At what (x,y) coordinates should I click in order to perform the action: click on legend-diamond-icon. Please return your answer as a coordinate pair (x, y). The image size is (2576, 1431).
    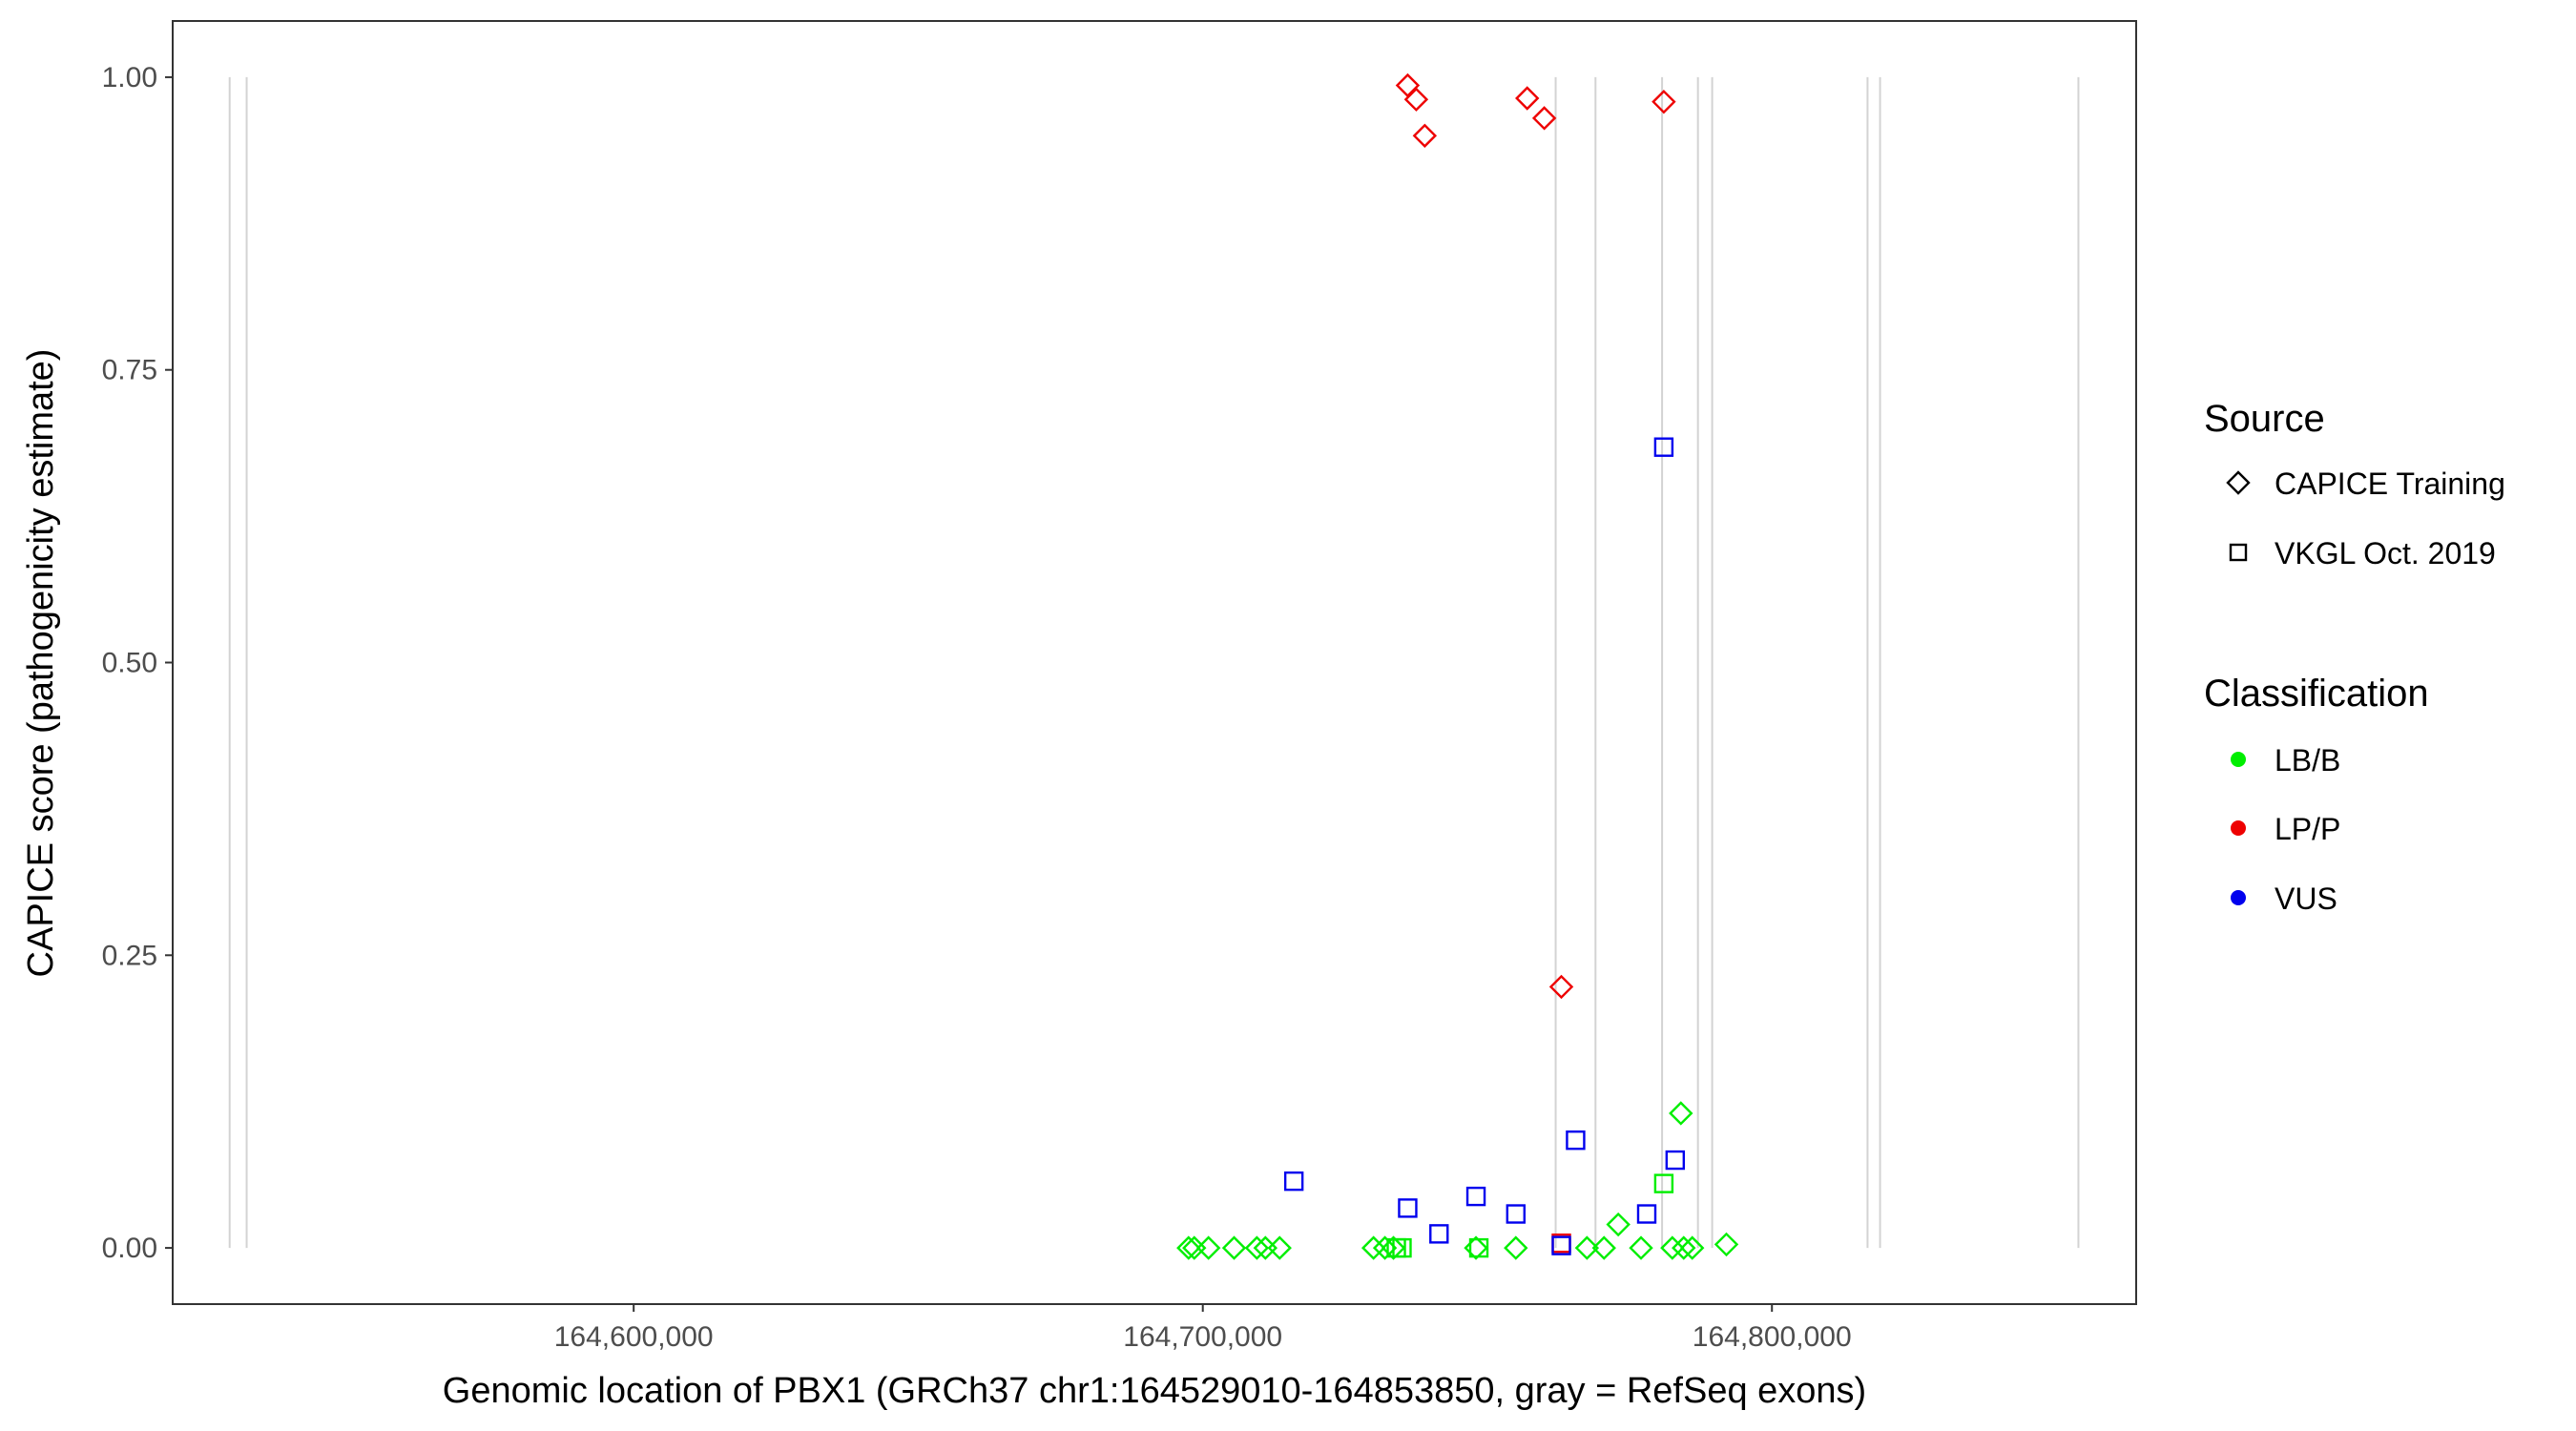
    Looking at the image, I should click on (2238, 482).